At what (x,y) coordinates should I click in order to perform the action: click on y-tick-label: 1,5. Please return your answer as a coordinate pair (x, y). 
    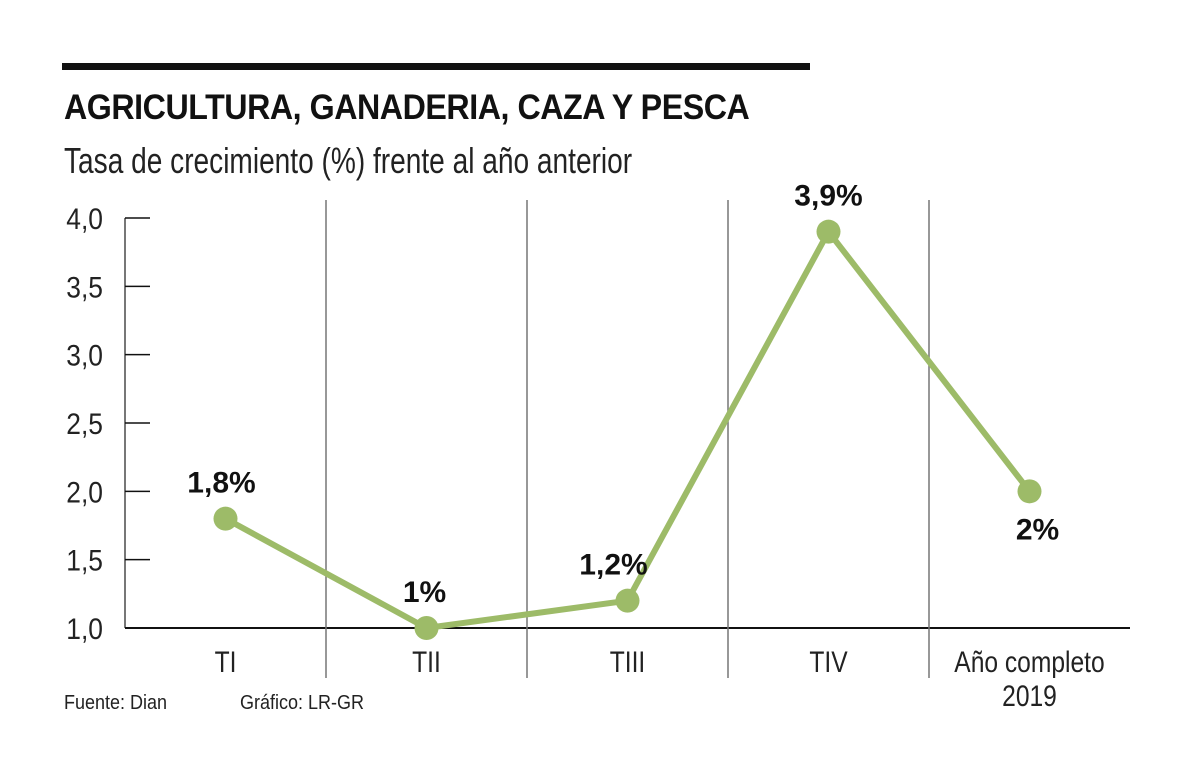
    Looking at the image, I should click on (84, 560).